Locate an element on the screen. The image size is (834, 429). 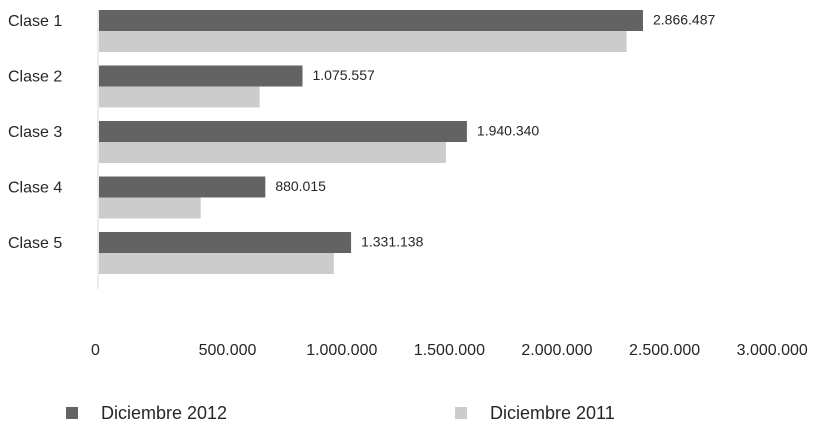
category-label-clase-3: Clase 3 is located at coordinates (35, 132).